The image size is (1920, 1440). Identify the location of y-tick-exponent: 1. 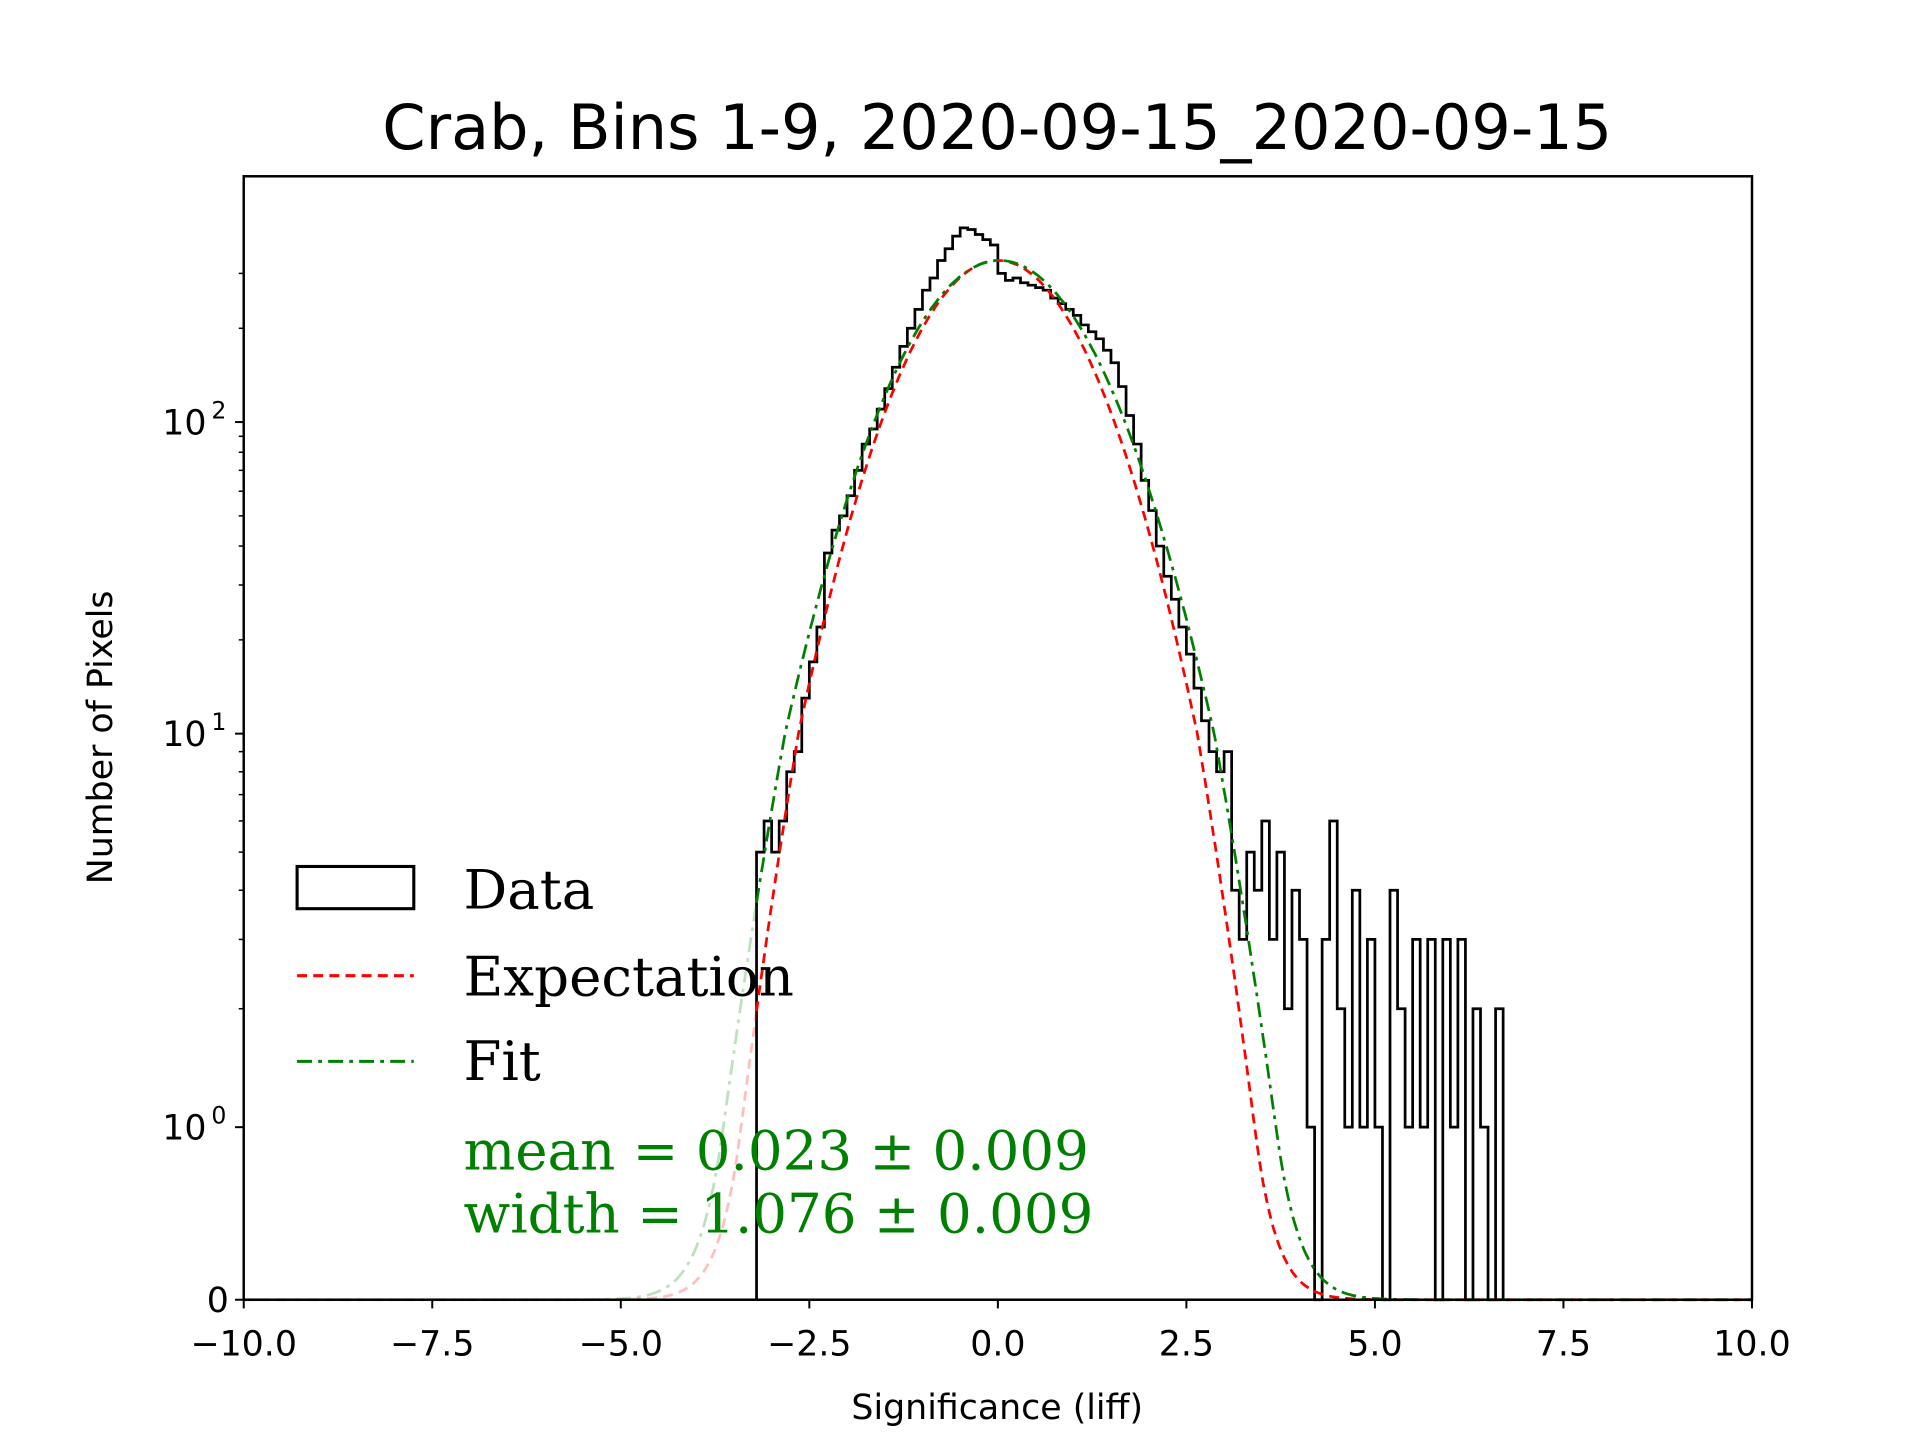
(218, 722).